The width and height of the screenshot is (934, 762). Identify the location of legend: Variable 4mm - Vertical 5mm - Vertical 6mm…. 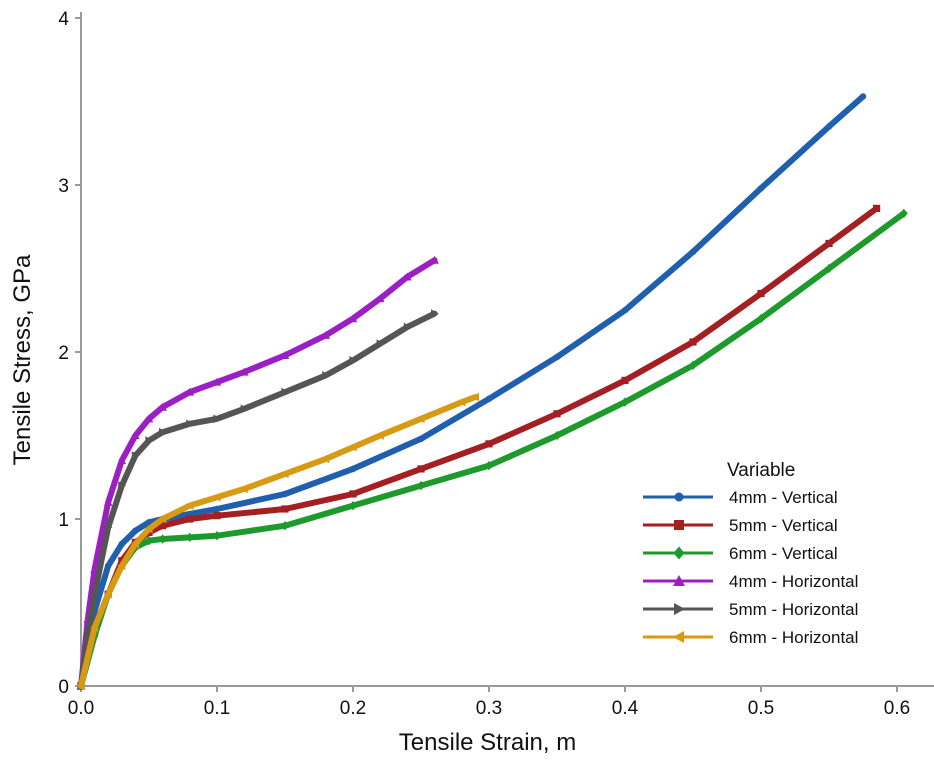
(750, 553).